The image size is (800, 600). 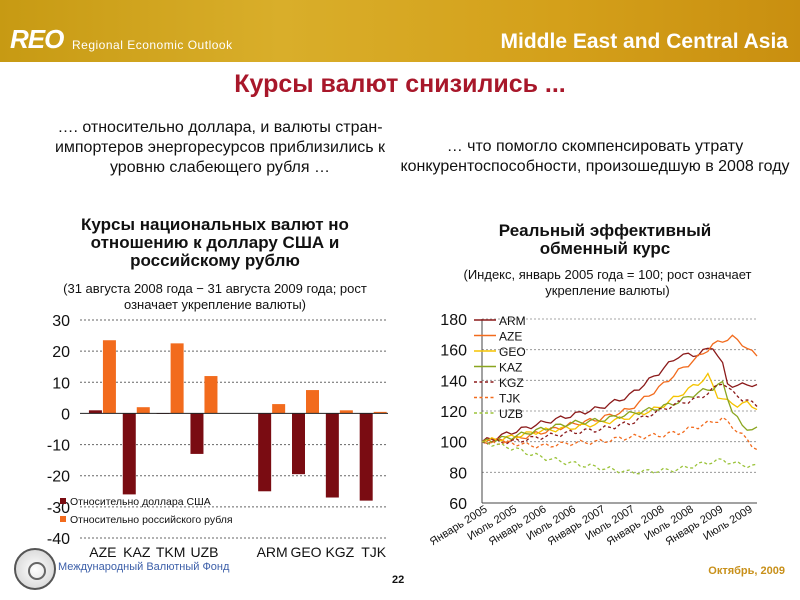 What do you see at coordinates (61, 383) in the screenshot?
I see `y-tick-label: 10` at bounding box center [61, 383].